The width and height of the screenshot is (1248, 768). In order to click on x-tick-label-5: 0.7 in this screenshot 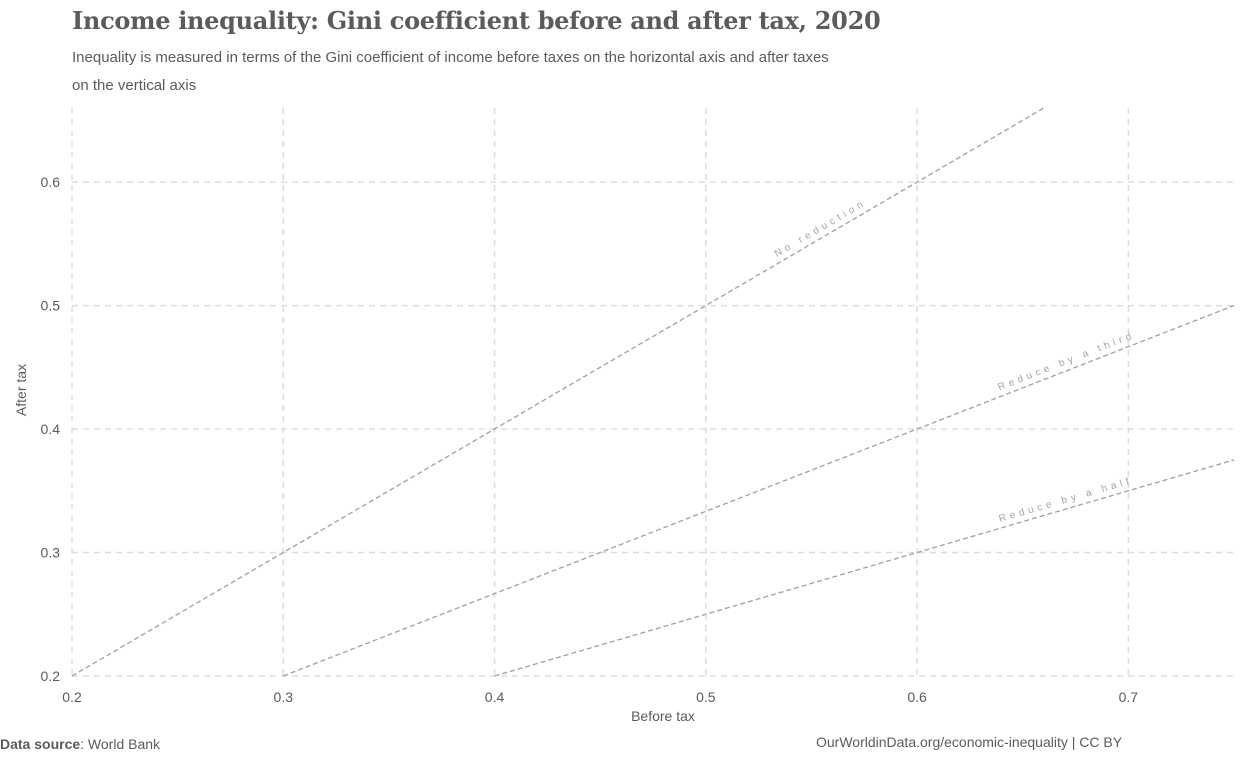, I will do `click(1129, 697)`.